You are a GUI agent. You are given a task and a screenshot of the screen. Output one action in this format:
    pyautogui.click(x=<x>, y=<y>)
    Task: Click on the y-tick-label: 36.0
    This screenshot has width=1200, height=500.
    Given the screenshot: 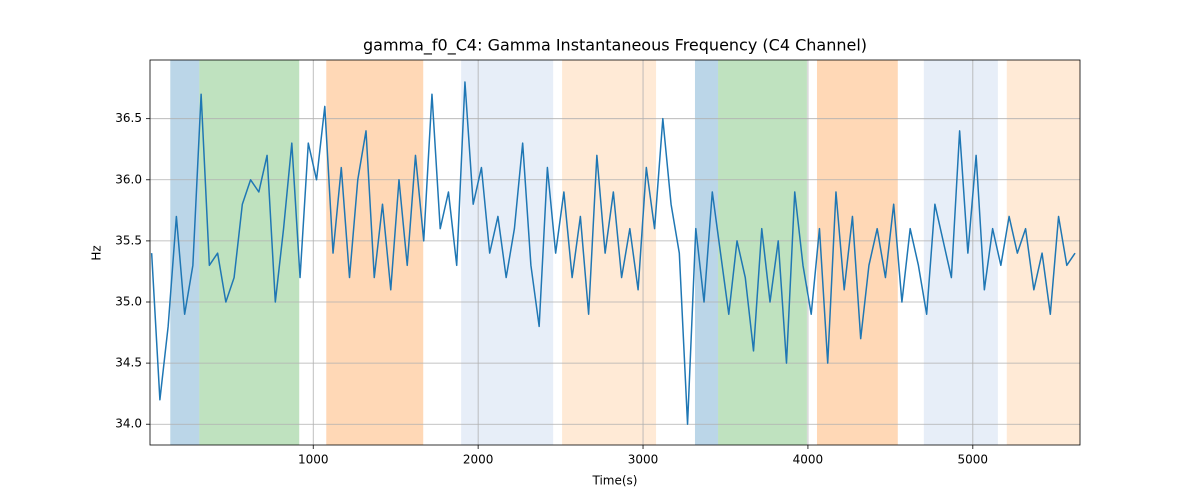 What is the action you would take?
    pyautogui.click(x=128, y=179)
    